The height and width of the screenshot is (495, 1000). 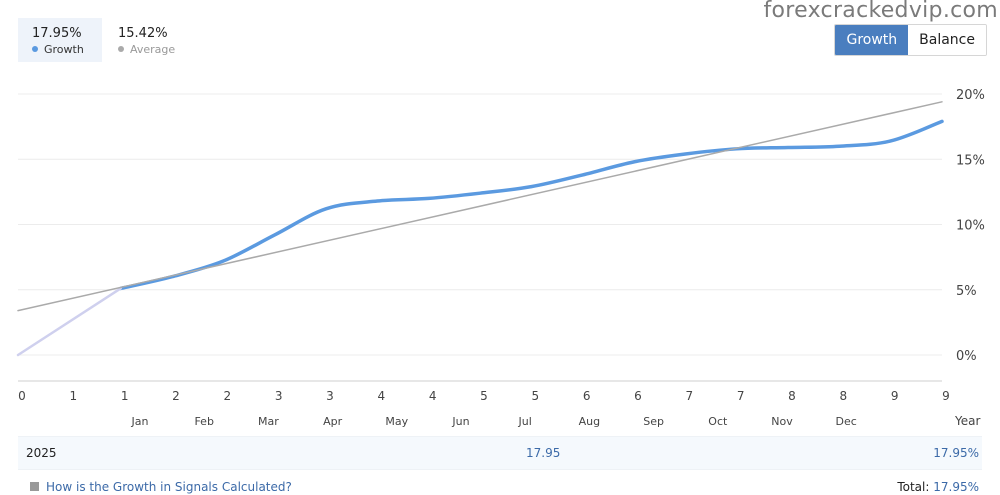 What do you see at coordinates (333, 421) in the screenshot?
I see `month-label: Apr` at bounding box center [333, 421].